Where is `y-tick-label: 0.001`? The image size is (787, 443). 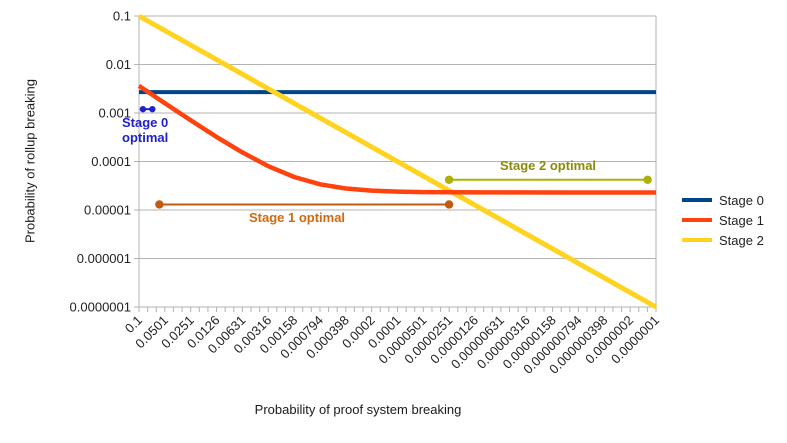
y-tick-label: 0.001 is located at coordinates (114, 113).